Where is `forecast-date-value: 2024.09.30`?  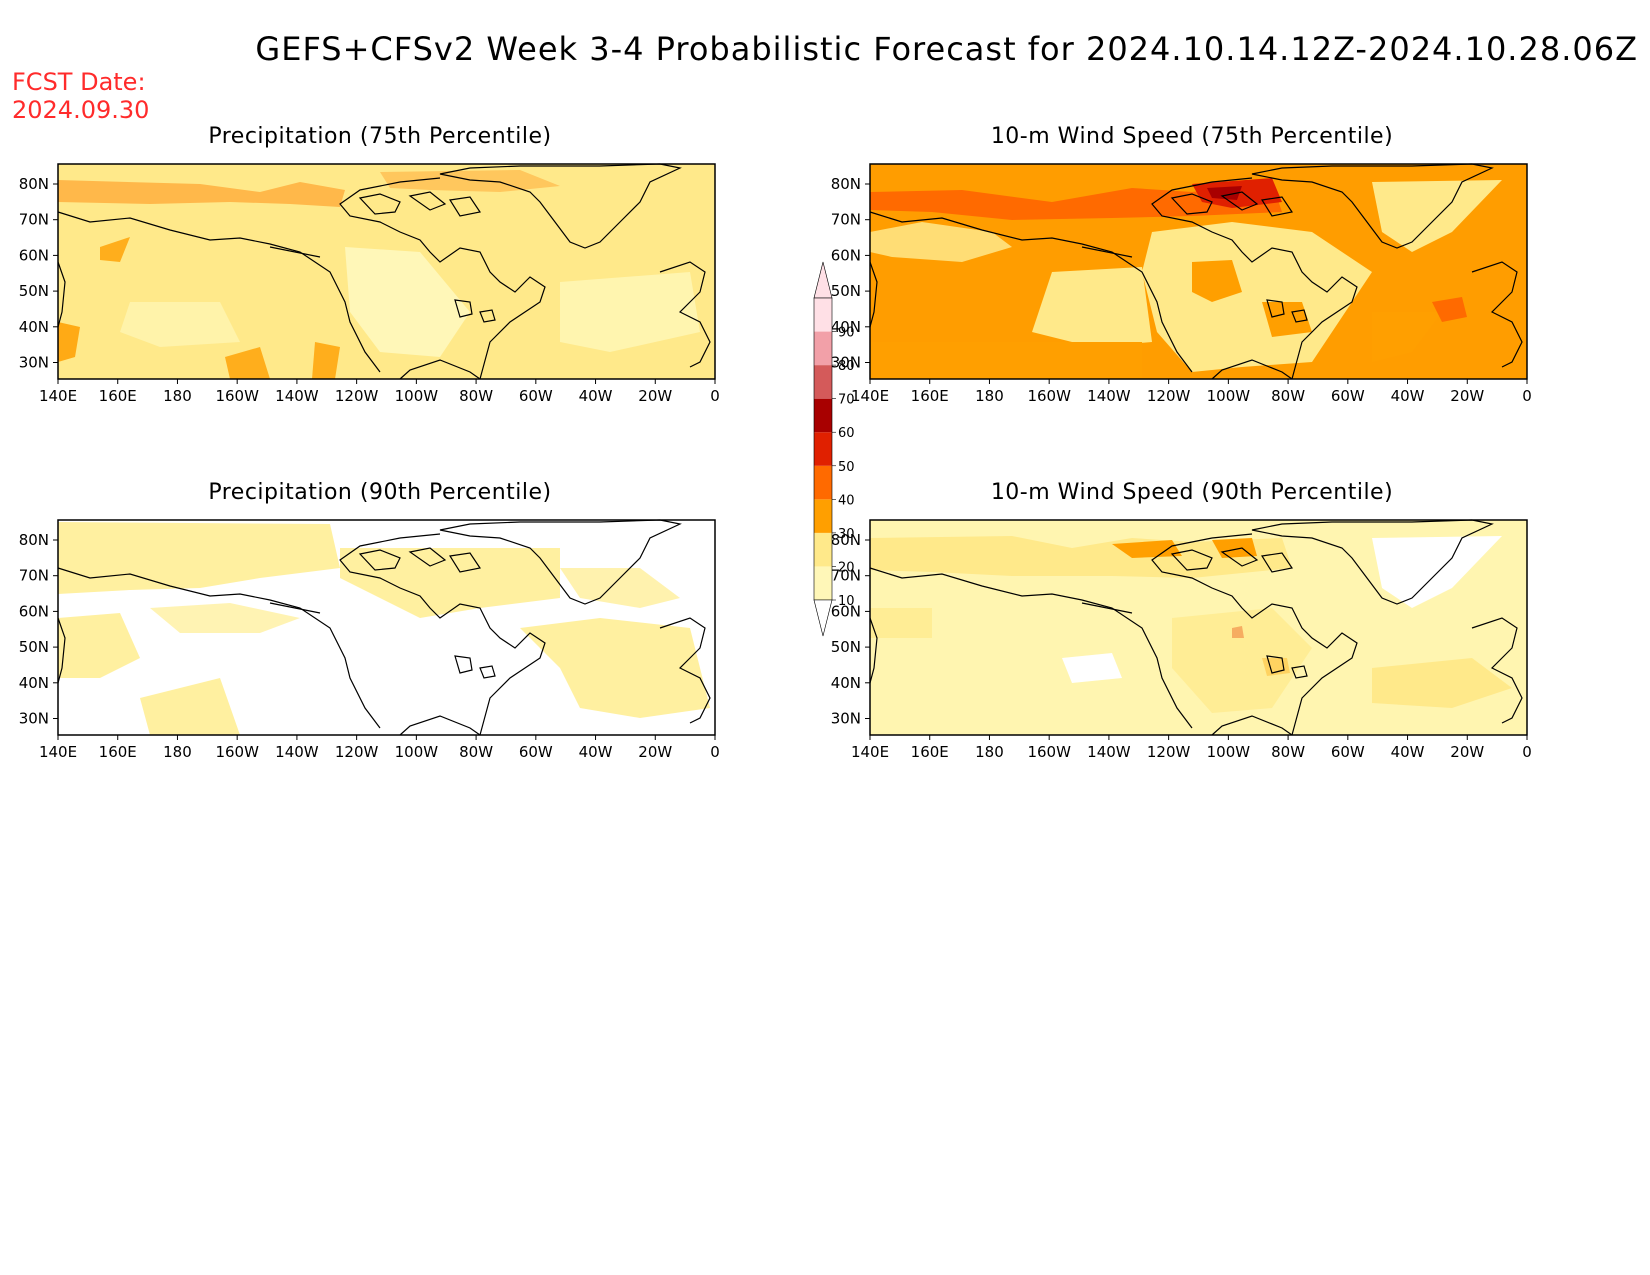
forecast-date-value: 2024.09.30 is located at coordinates (81, 110).